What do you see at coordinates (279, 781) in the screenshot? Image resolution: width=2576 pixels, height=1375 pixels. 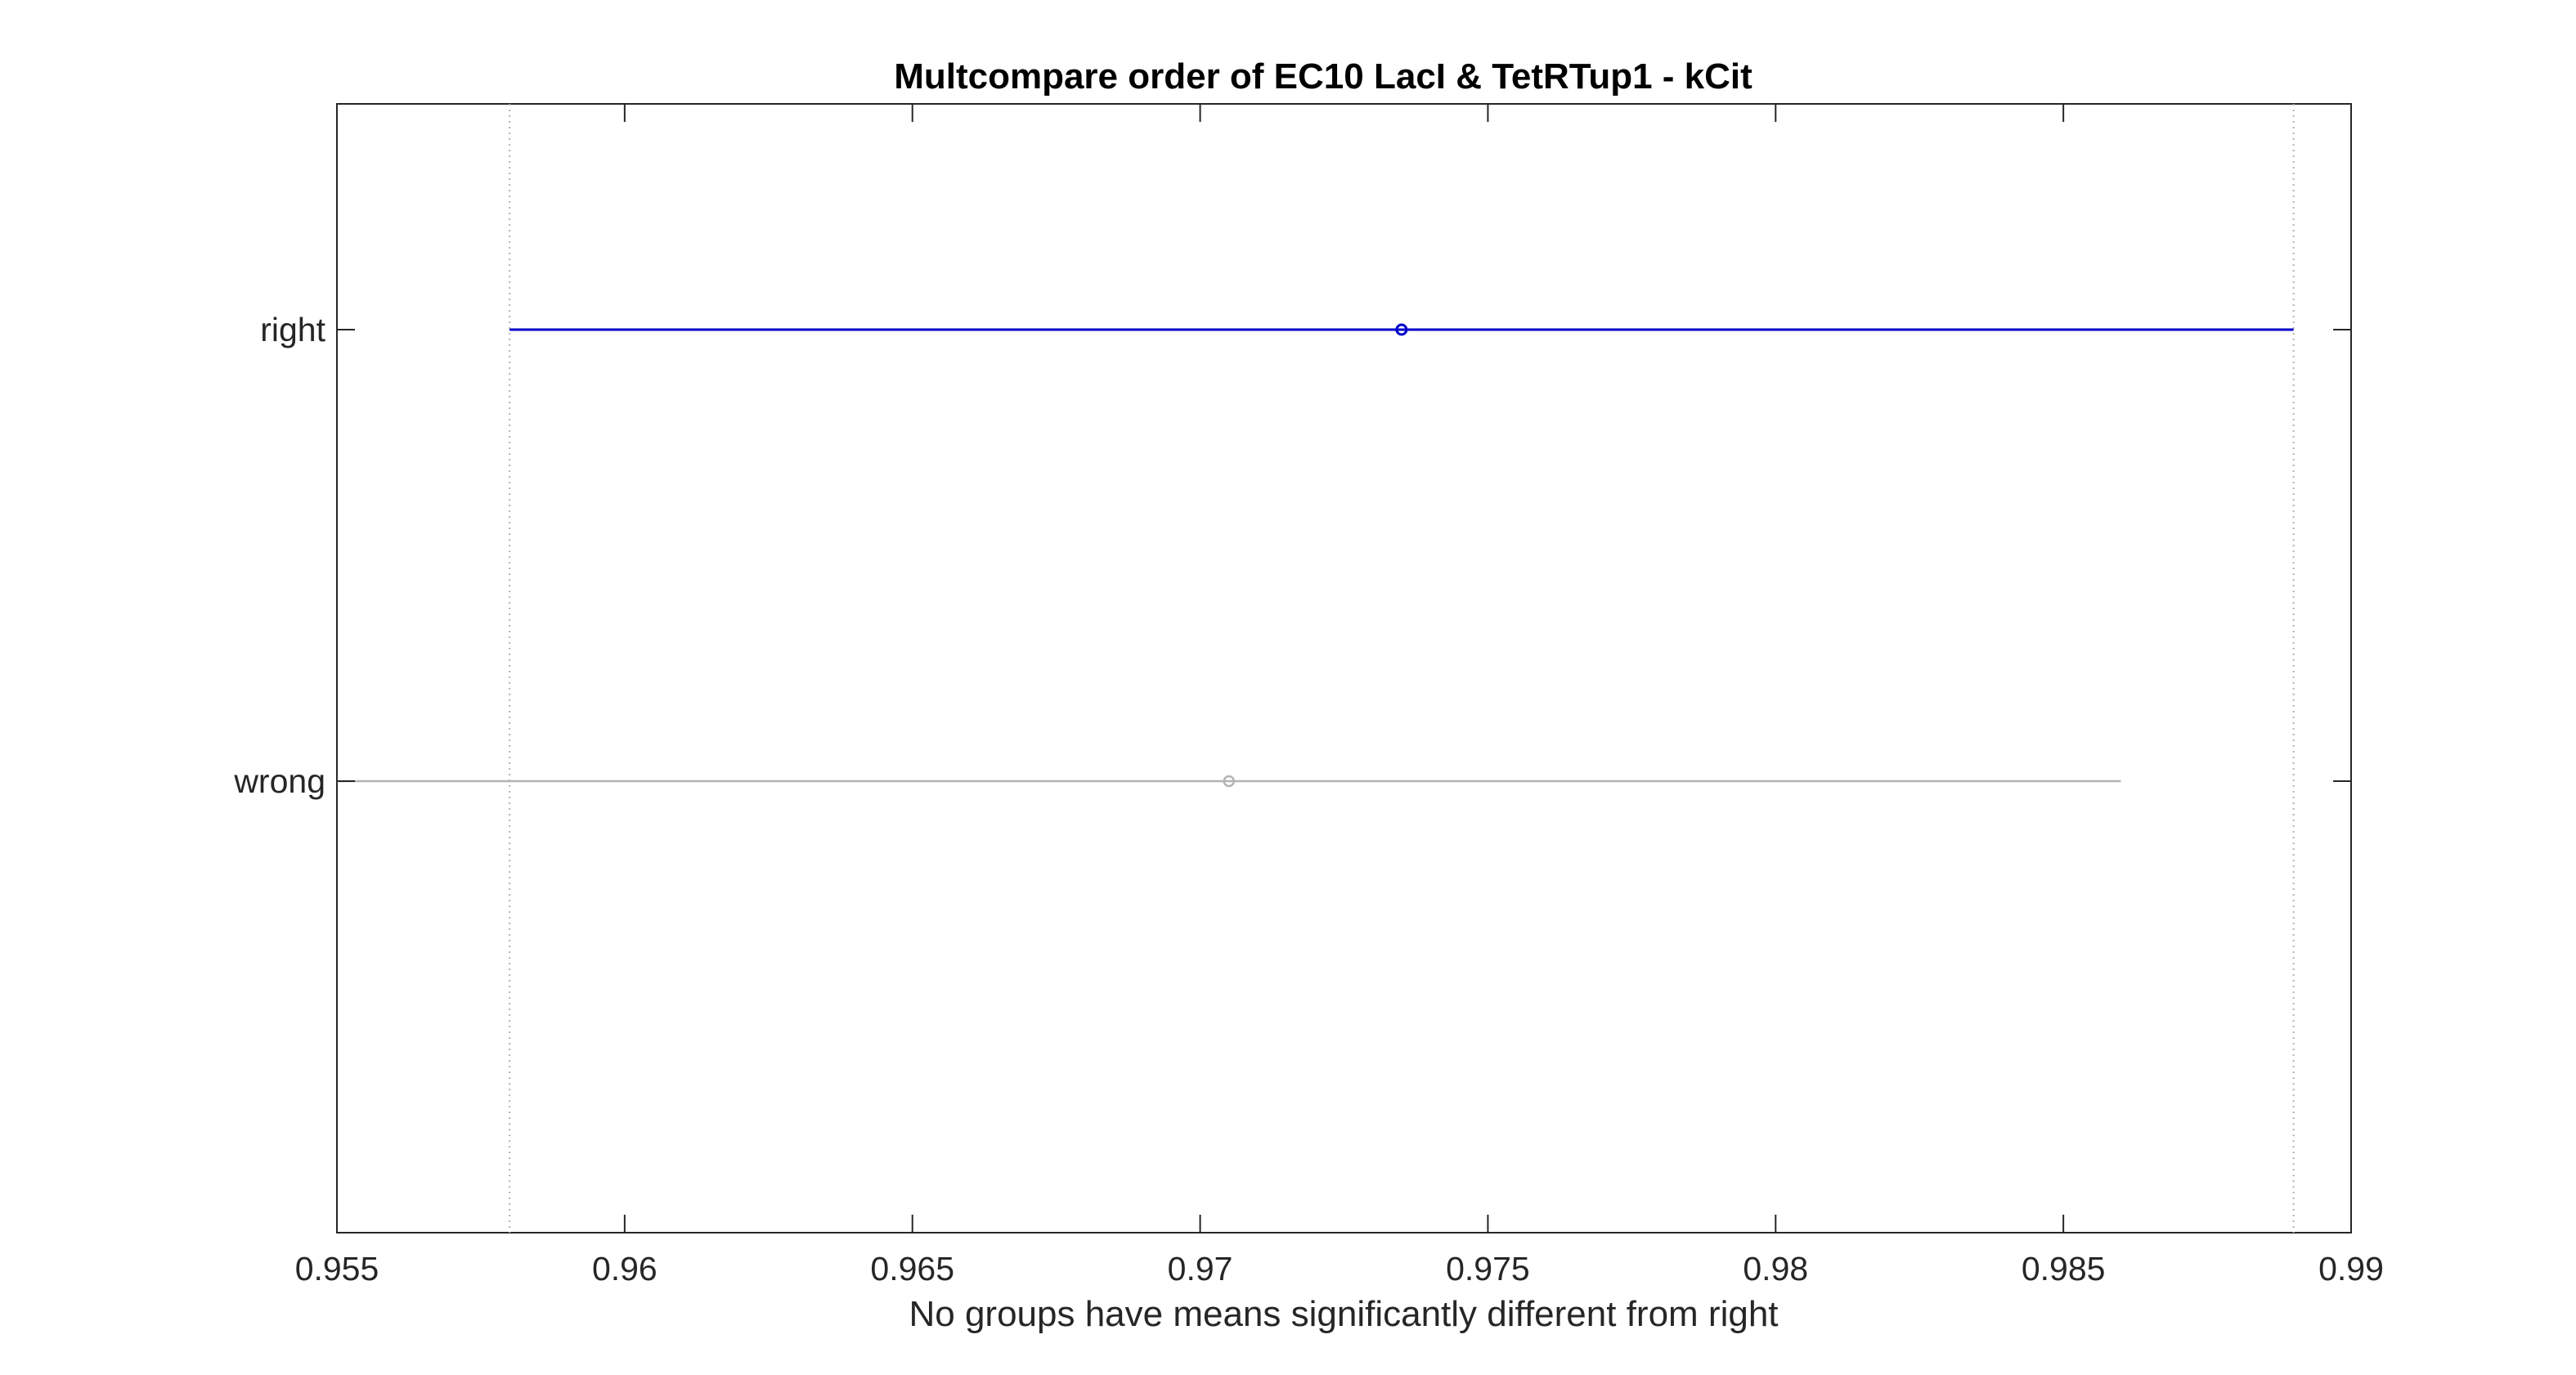 I see `y-tick-label-wrong: wrong` at bounding box center [279, 781].